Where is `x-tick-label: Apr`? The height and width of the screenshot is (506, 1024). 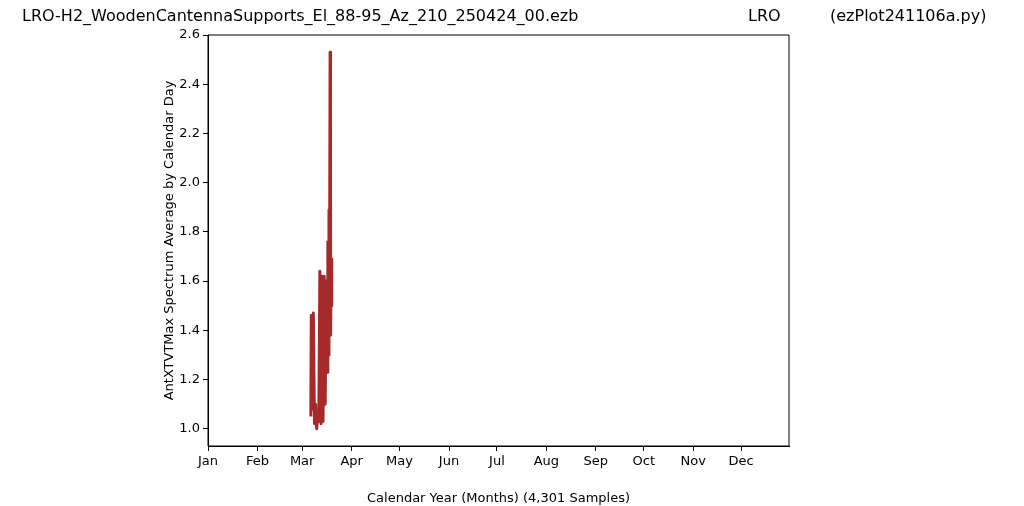 x-tick-label: Apr is located at coordinates (352, 461).